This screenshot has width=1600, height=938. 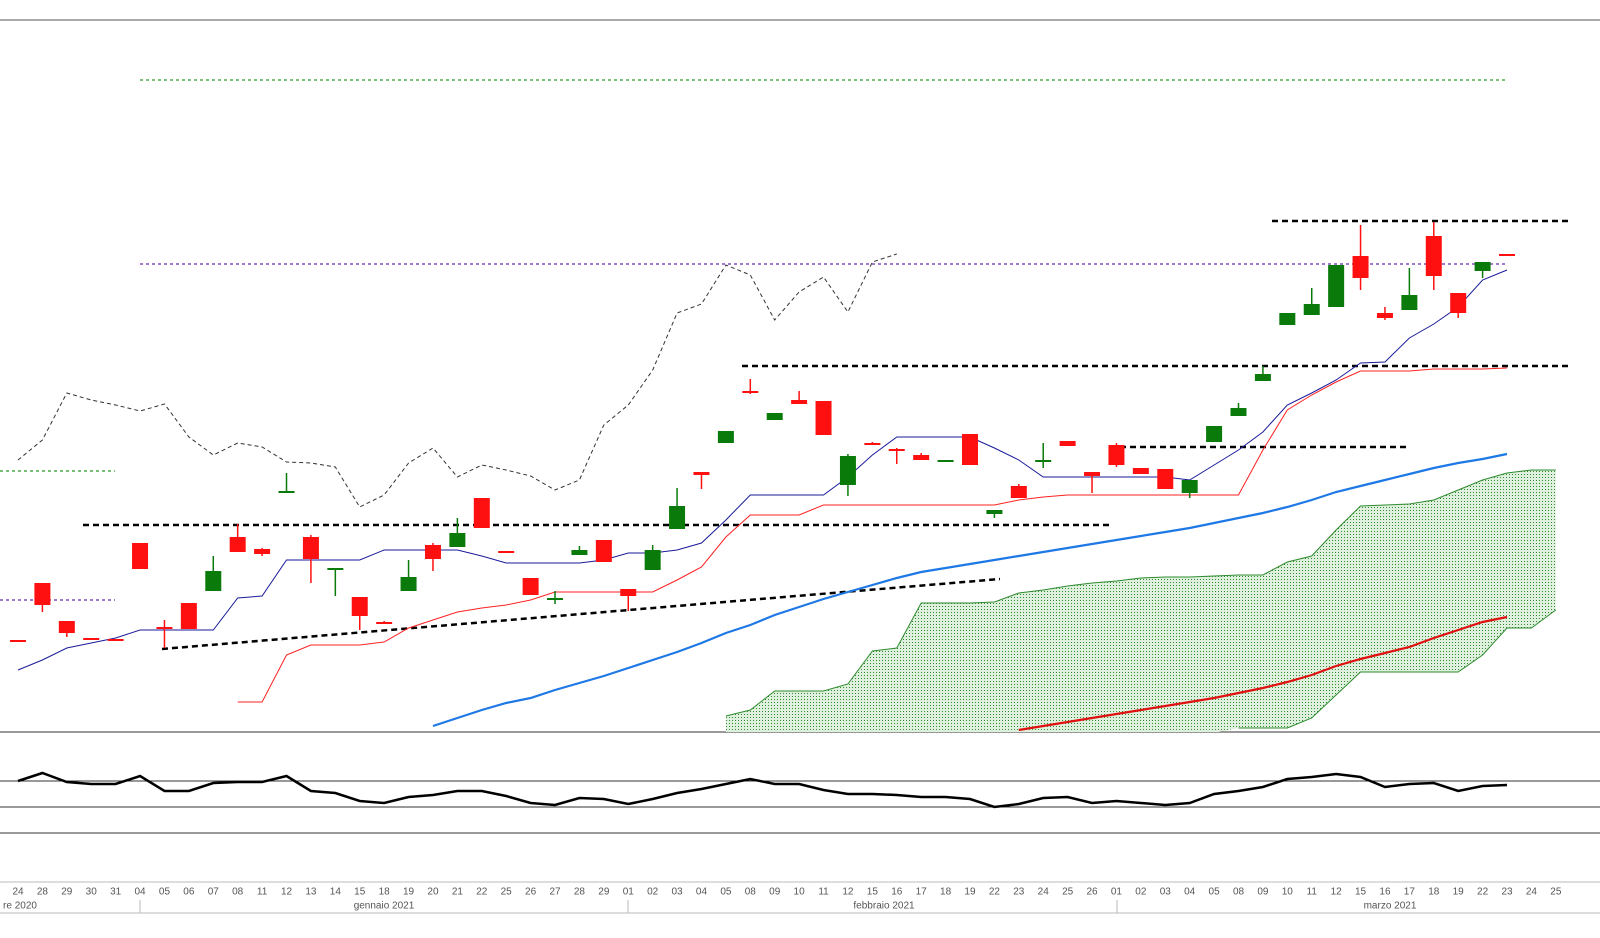 I want to click on month-label: febbraio 2021, so click(x=884, y=906).